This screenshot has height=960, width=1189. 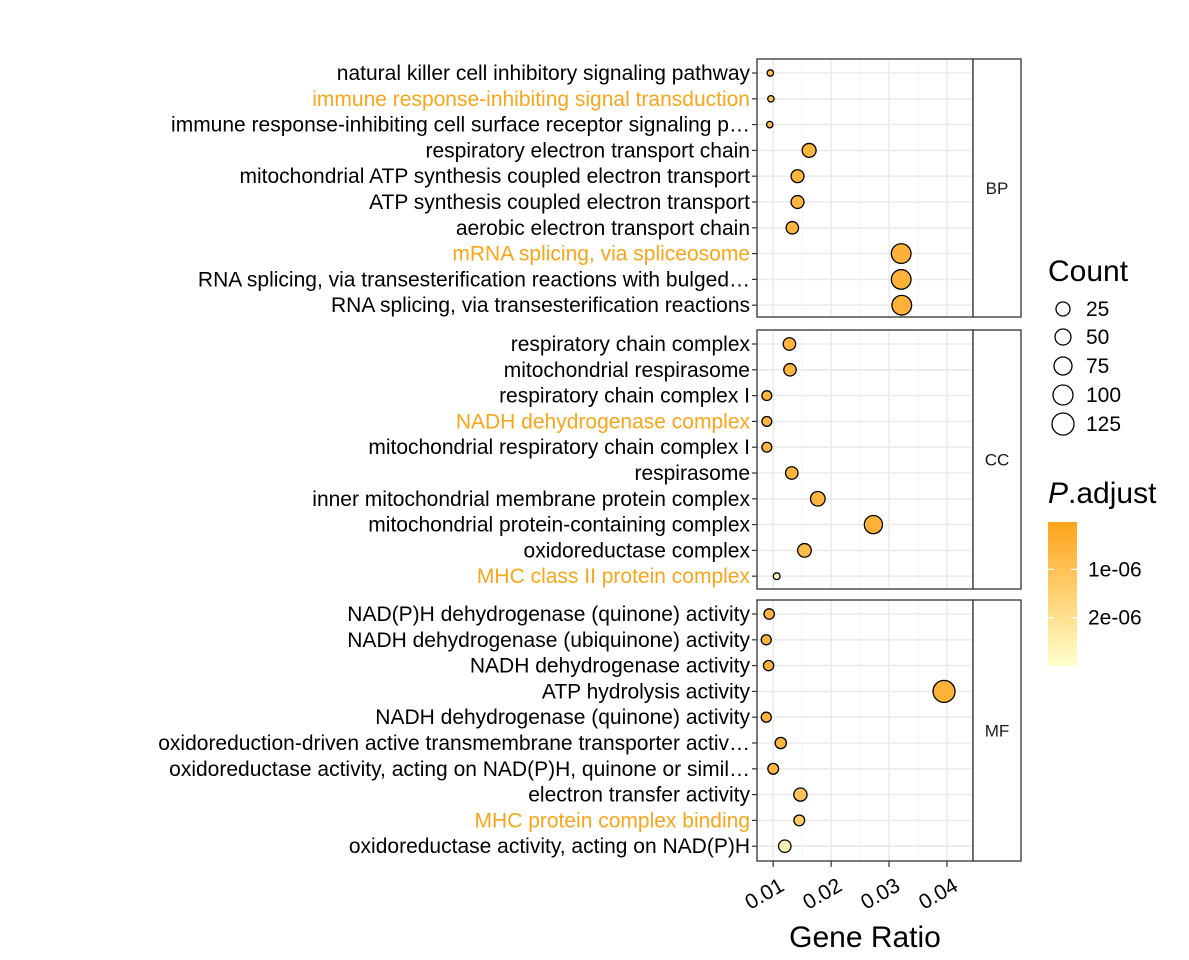 I want to click on color-legend-label: 2e-06, so click(x=1115, y=618).